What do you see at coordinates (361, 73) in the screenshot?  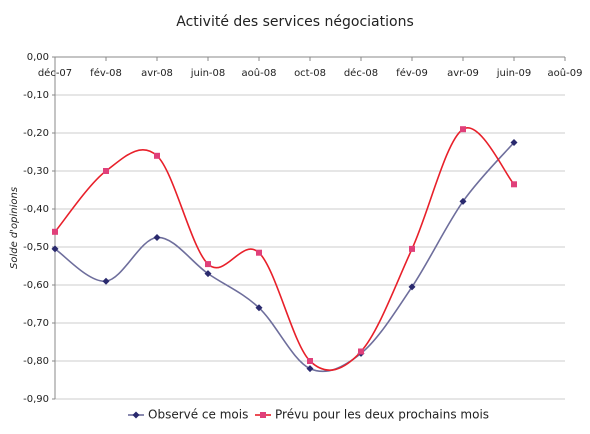 I see `x-tick-label: déc-08` at bounding box center [361, 73].